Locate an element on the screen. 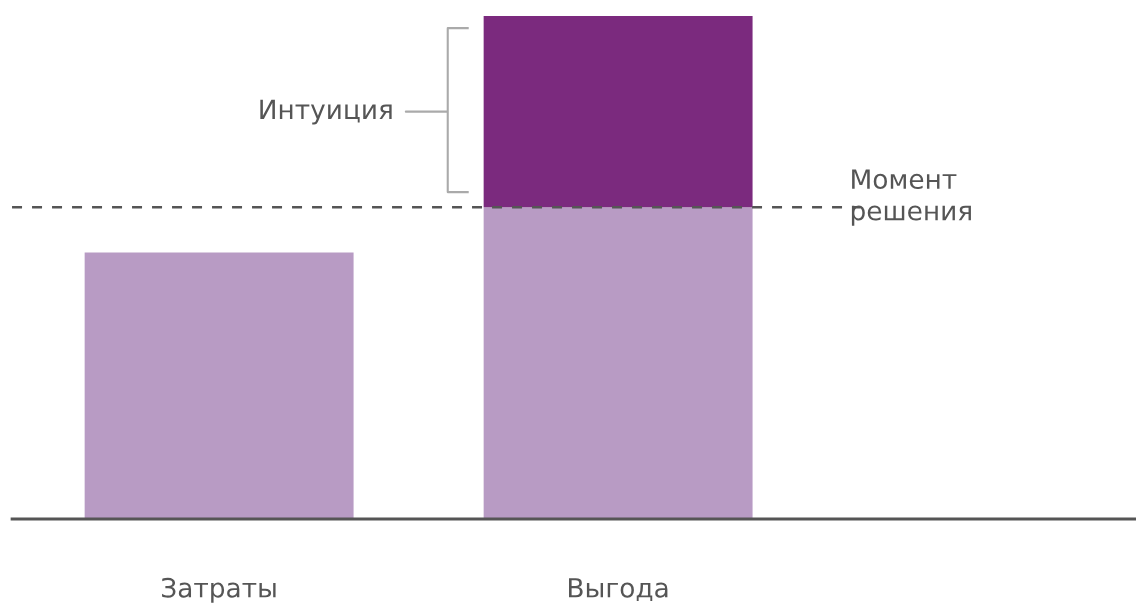 The image size is (1136, 608). x-tick-label: Выгода is located at coordinates (618, 590).